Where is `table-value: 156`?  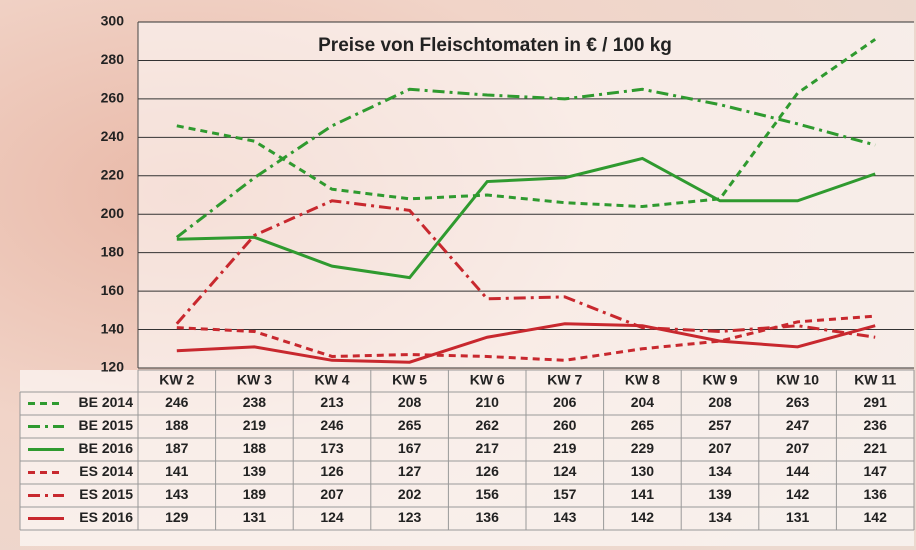
table-value: 156 is located at coordinates (488, 494).